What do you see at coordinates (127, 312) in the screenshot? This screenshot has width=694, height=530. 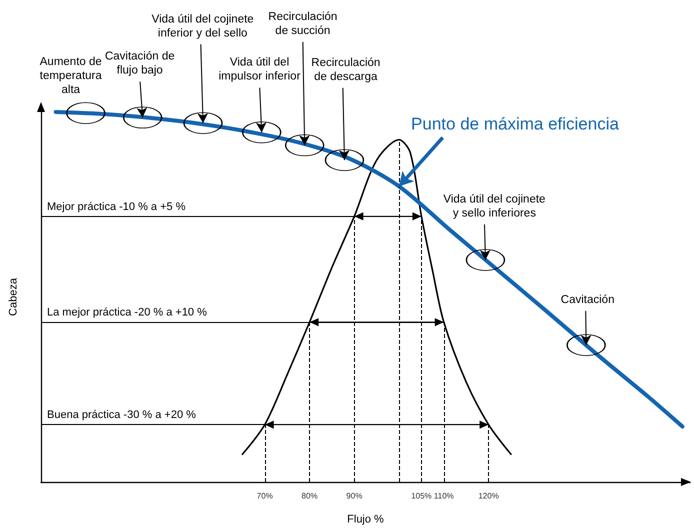 I see `ref-line-label: La mejor práctica -20 % a +10 %` at bounding box center [127, 312].